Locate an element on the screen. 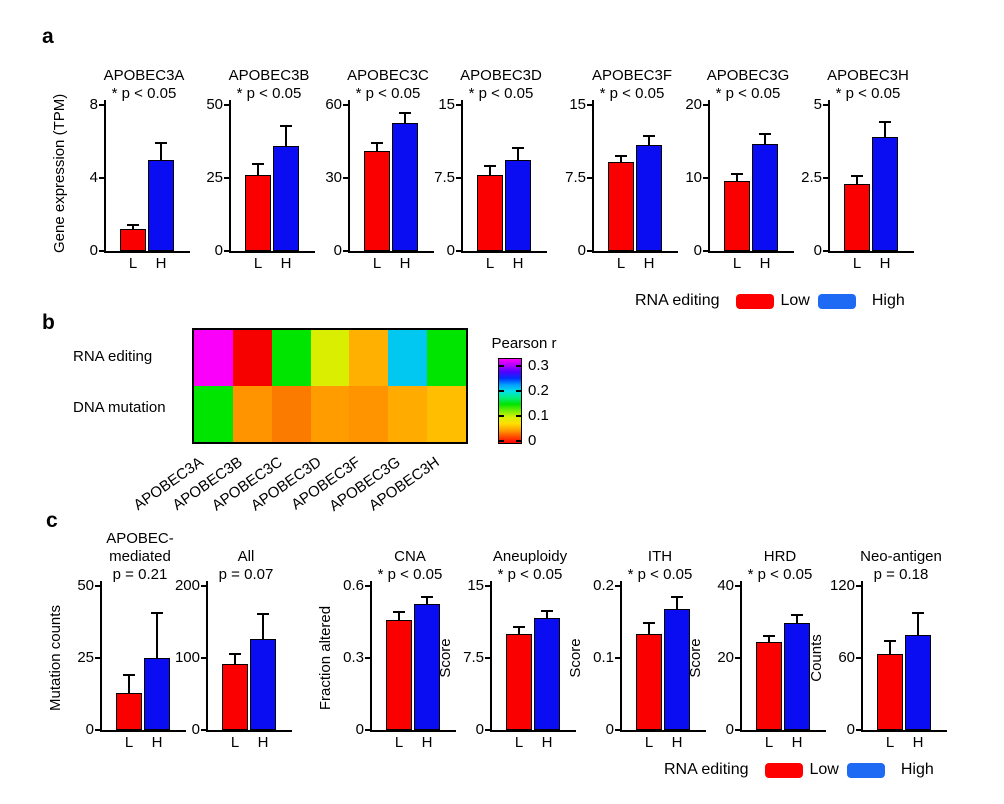 This screenshot has height=804, width=1004. heatmap-cell-RNA-editing-APOBEC3B is located at coordinates (252, 358).